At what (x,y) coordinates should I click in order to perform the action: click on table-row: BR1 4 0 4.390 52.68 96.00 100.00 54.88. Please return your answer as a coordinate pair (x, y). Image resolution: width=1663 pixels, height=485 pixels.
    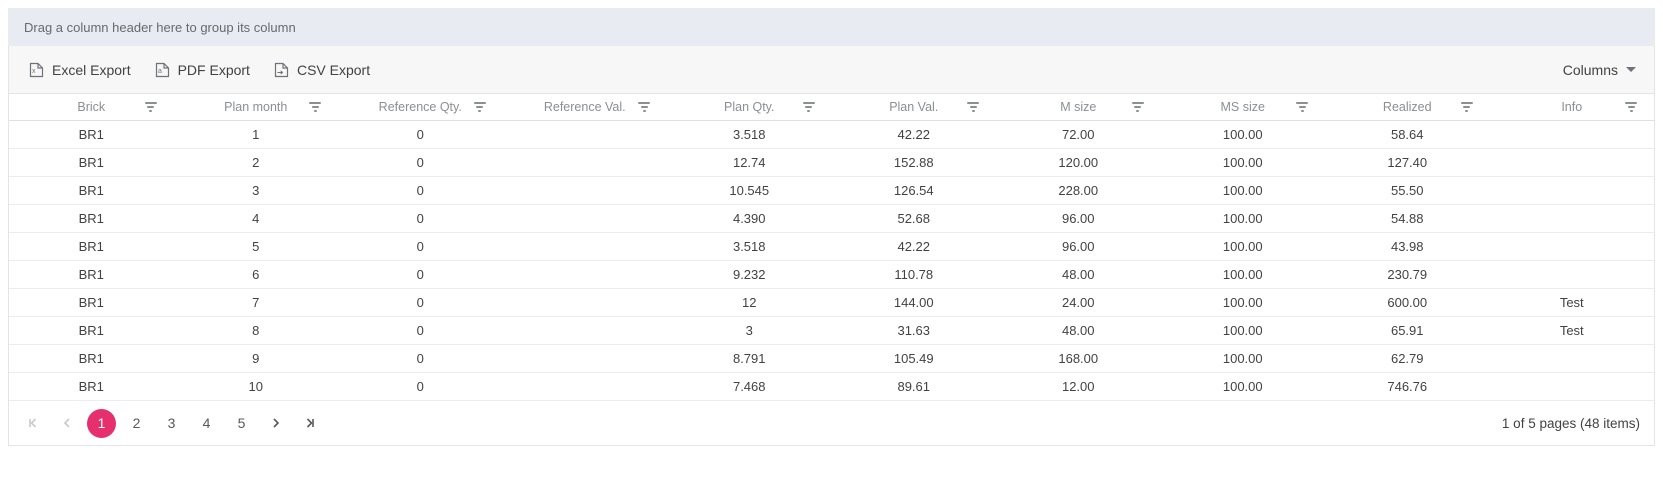
    Looking at the image, I should click on (831, 219).